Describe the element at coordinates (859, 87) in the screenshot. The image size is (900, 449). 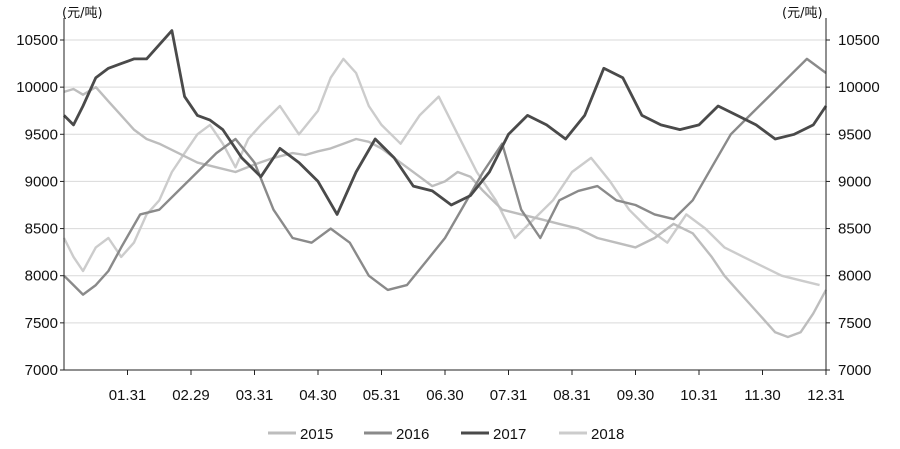
I see `y-tick-label-right: 10000` at that location.